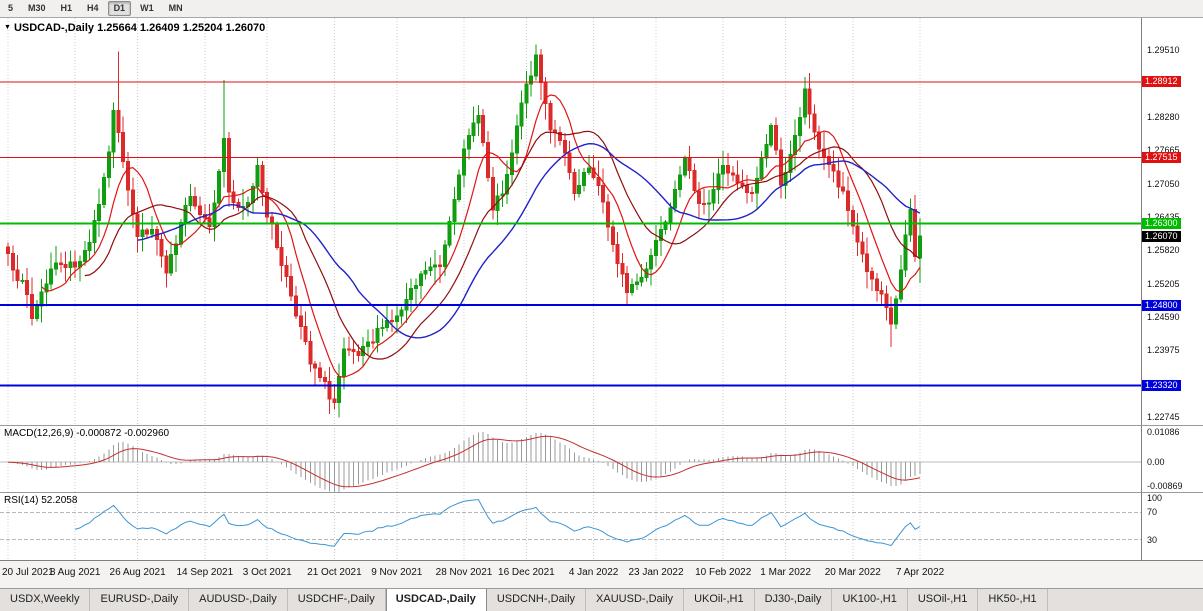 The image size is (1203, 611). I want to click on rsi-axis-30: 30, so click(1152, 539).